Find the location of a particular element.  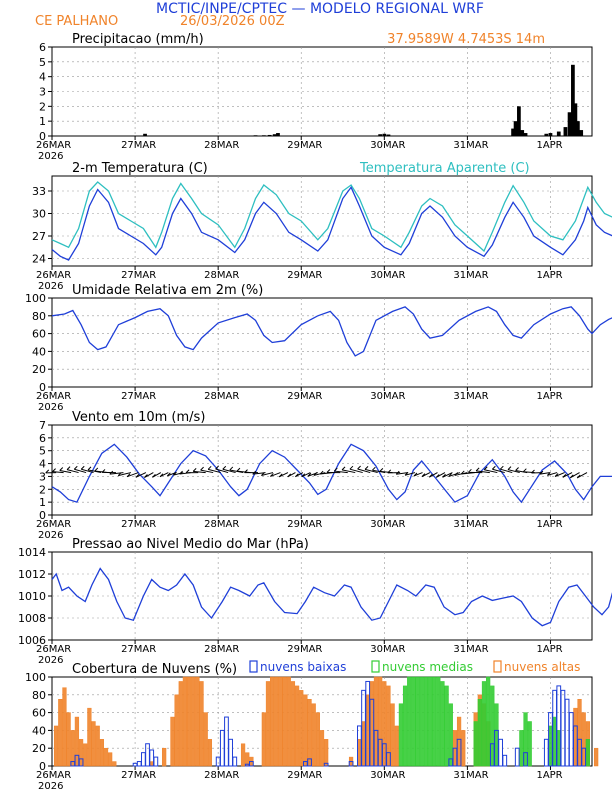

x-tick-label: 30MAR is located at coordinates (387, 775).